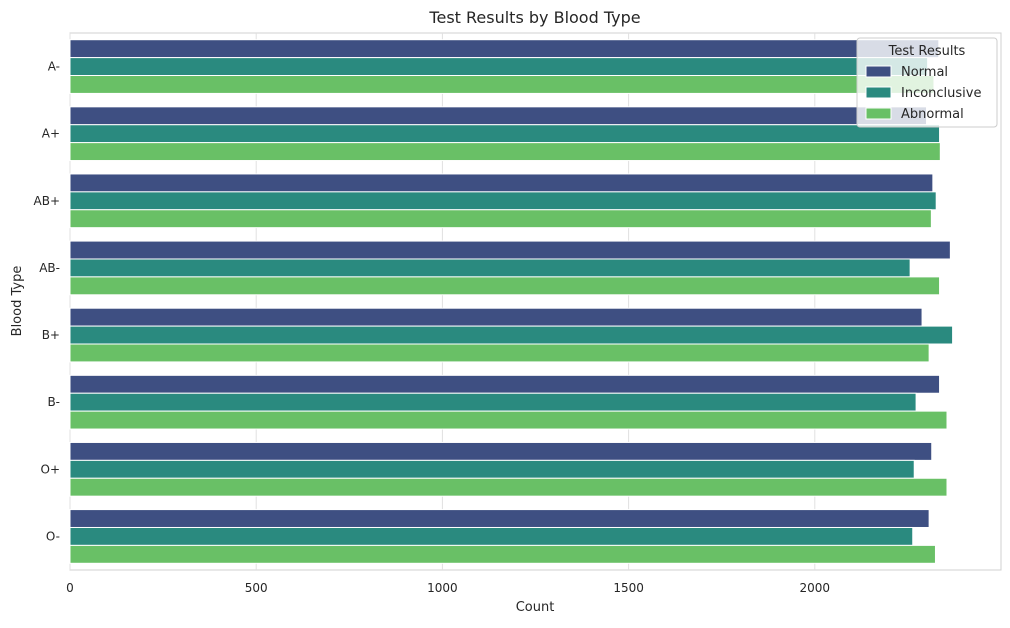  I want to click on legend: Test Results Normal Inconclusive Abnormal, so click(927, 82).